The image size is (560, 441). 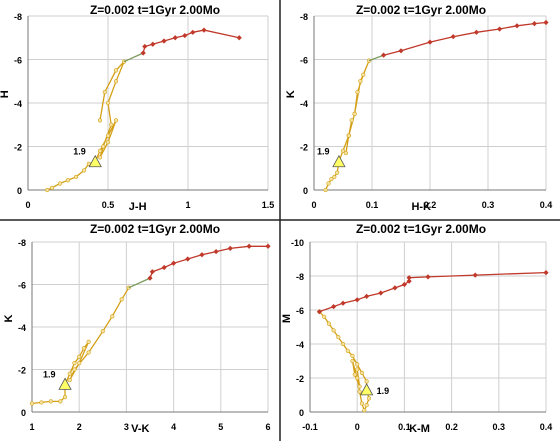 What do you see at coordinates (488, 205) in the screenshot?
I see `x-tick-label: 0.3` at bounding box center [488, 205].